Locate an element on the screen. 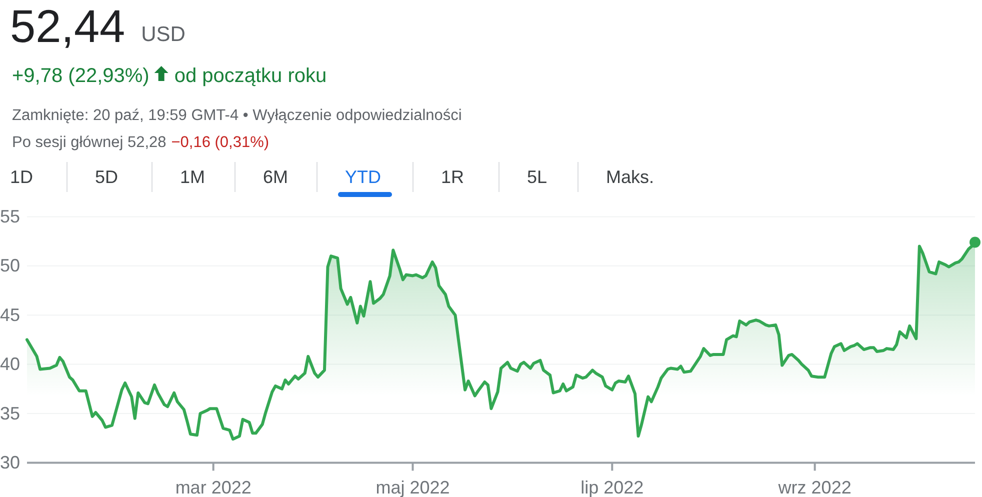  y-tick-label: 50 is located at coordinates (10, 266).